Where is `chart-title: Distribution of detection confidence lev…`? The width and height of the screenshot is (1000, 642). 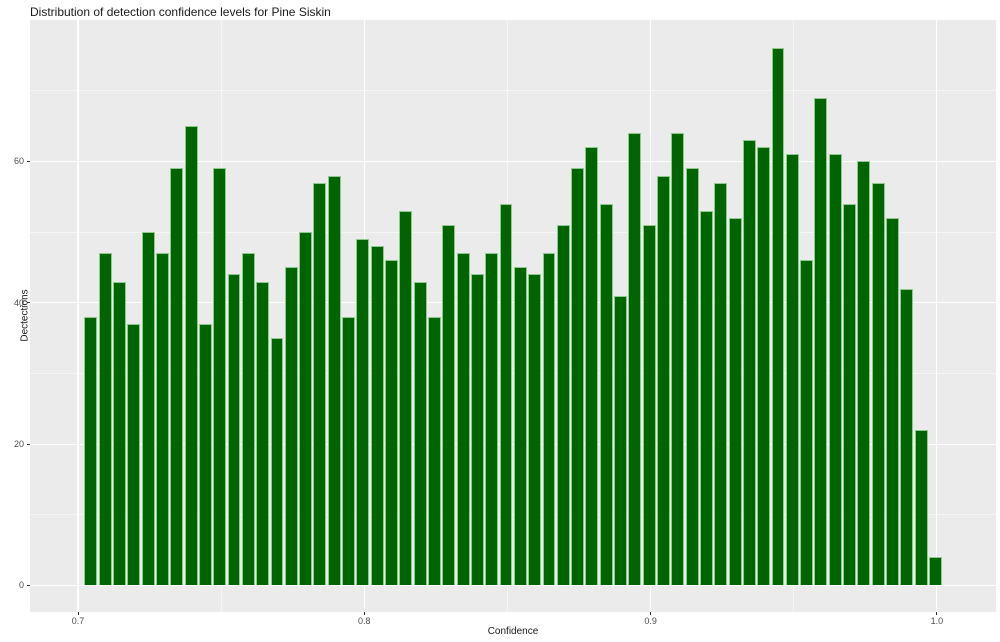 chart-title: Distribution of detection confidence lev… is located at coordinates (180, 12).